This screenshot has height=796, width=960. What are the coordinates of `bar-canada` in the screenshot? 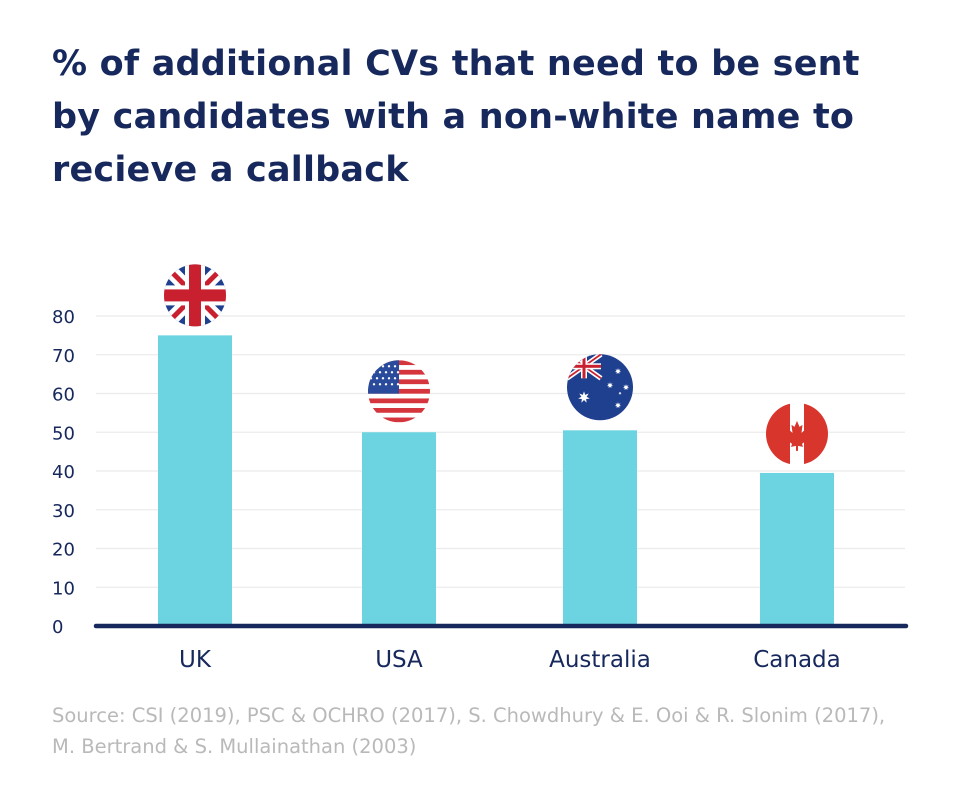 It's located at (797, 549).